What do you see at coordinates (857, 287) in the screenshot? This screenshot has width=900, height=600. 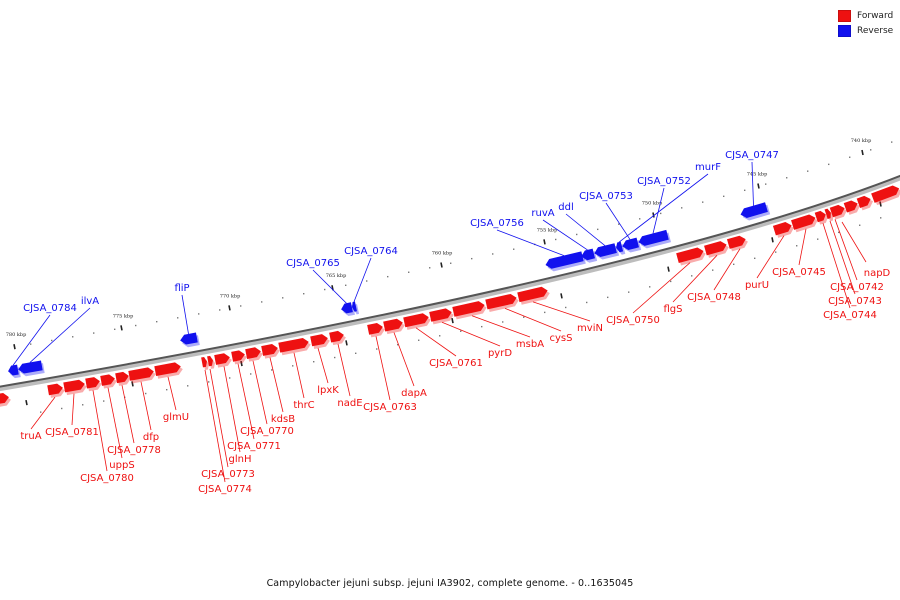 I see `gene-label: CJSA_0742` at bounding box center [857, 287].